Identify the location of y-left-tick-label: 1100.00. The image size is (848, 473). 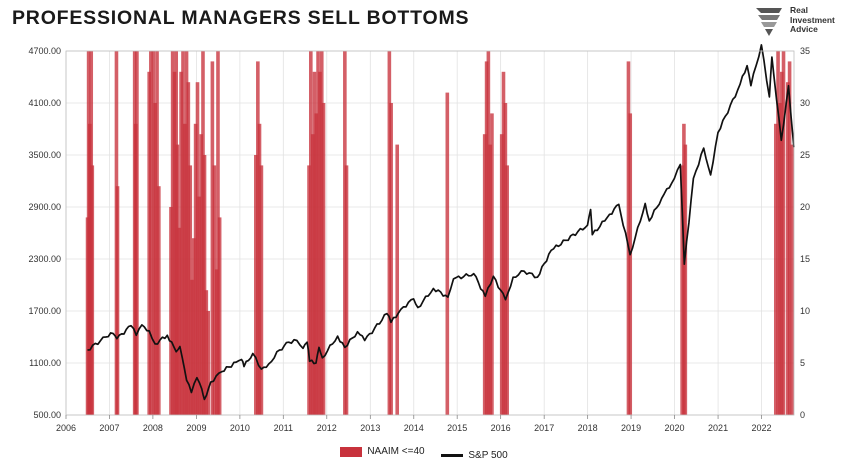
(45, 363).